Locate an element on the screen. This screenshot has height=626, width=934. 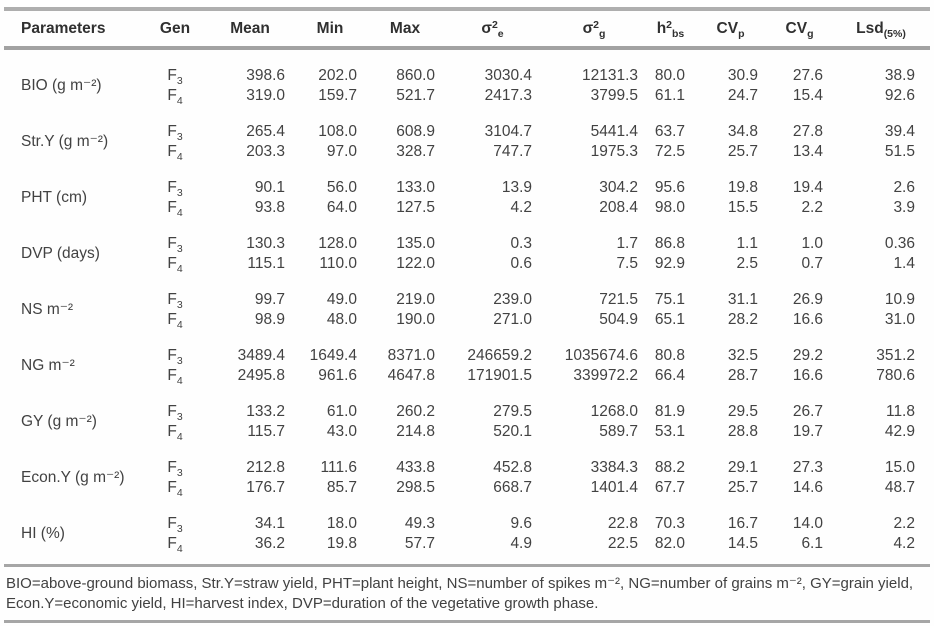
cell-h2bs: 67.7 is located at coordinates (669, 487).